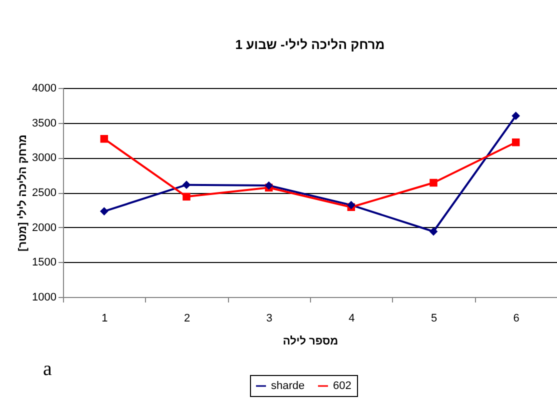  I want to click on x-tick-label: 6, so click(516, 318).